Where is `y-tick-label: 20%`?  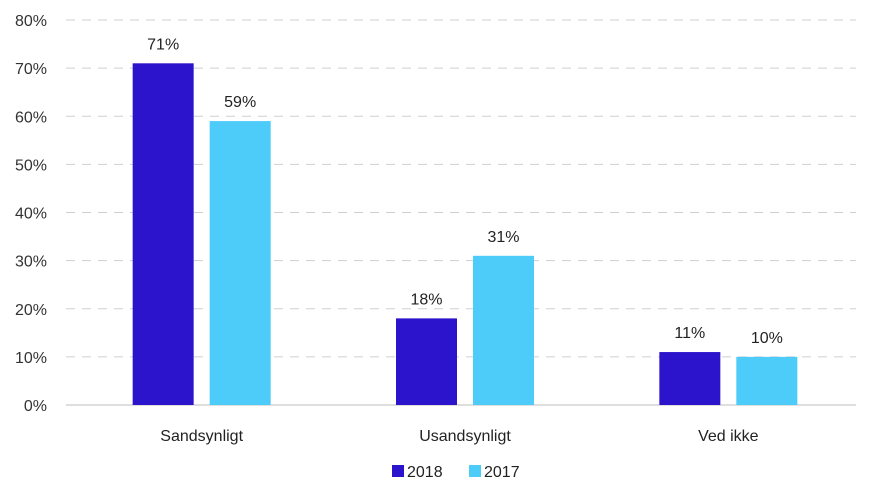 y-tick-label: 20% is located at coordinates (31, 310).